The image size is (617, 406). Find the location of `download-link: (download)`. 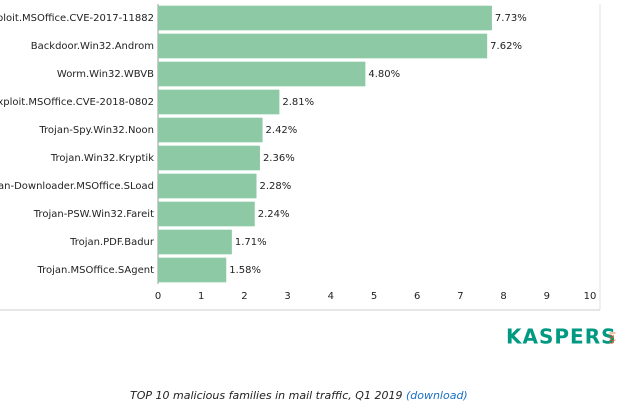

download-link: (download) is located at coordinates (437, 395).